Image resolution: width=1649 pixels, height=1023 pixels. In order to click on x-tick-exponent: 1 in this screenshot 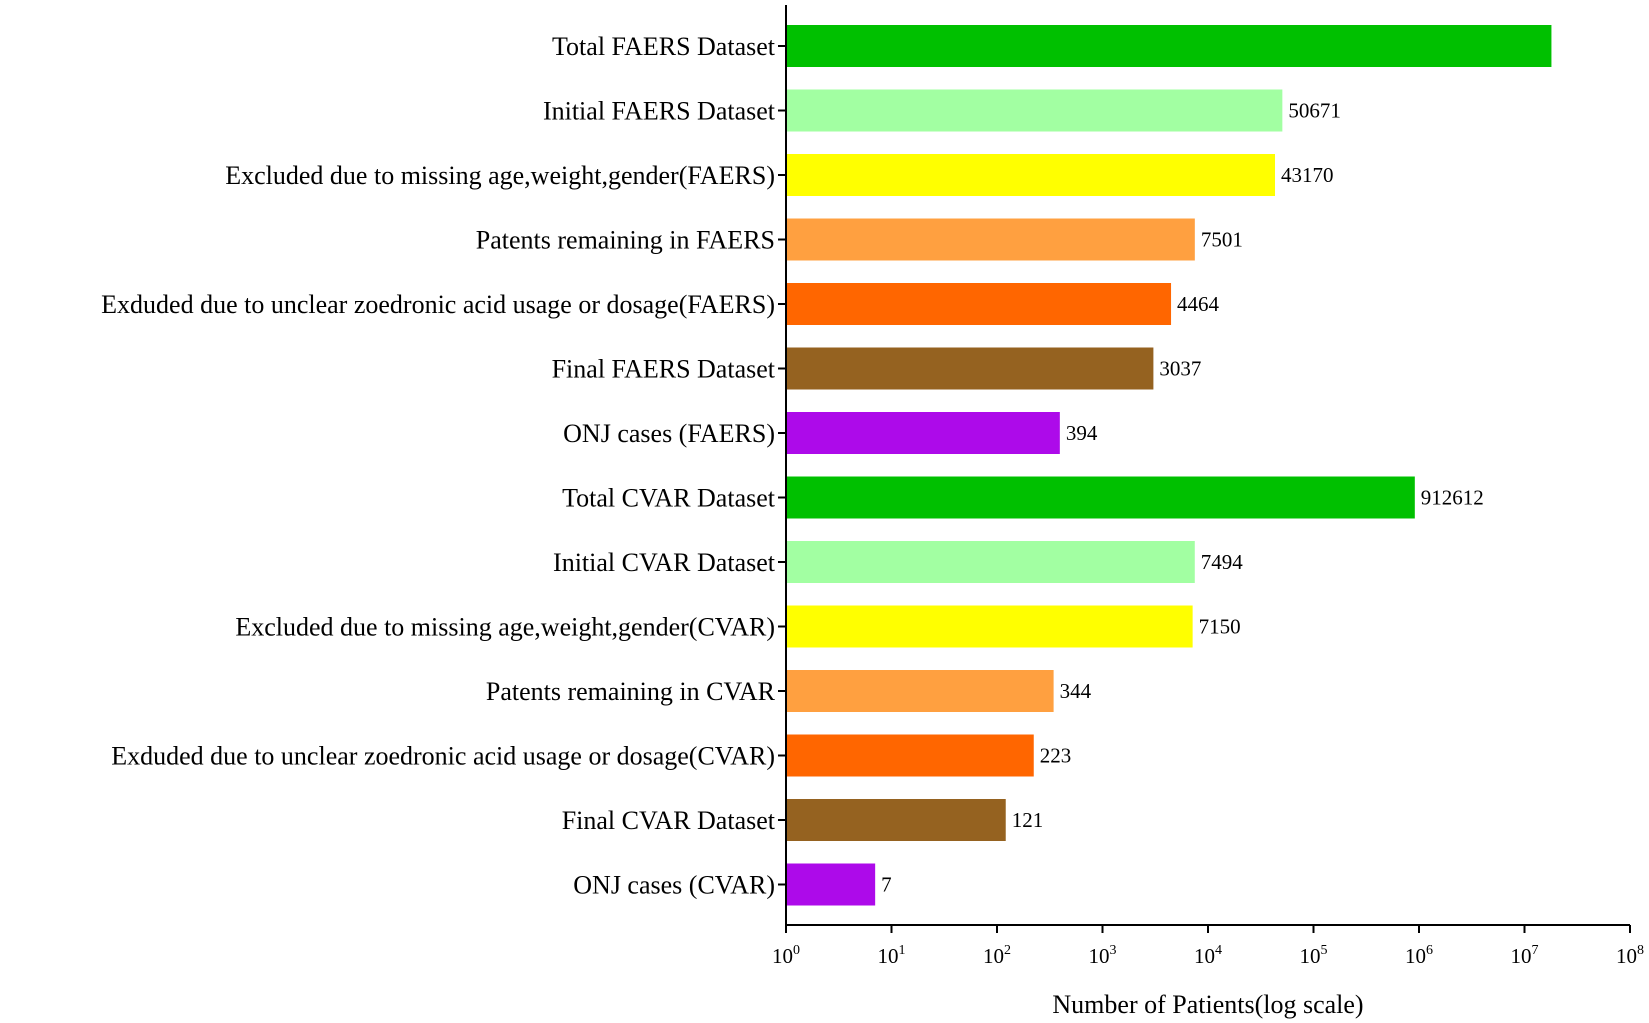, I will do `click(902, 950)`.